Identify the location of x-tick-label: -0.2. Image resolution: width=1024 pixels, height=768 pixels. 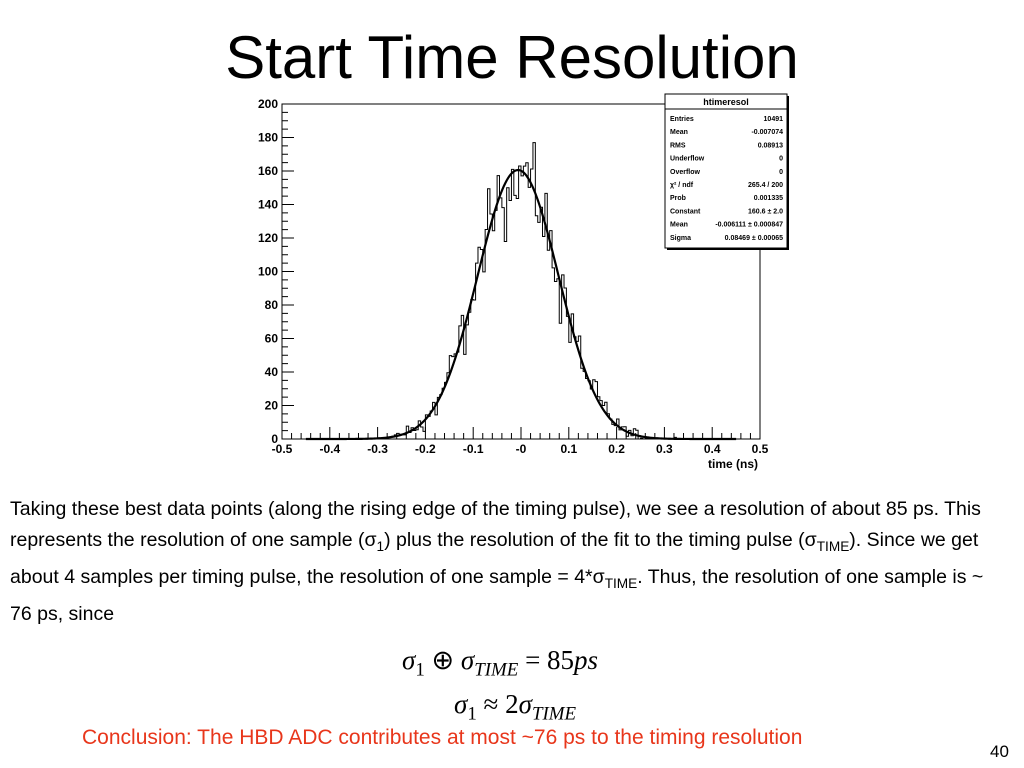
(425, 449).